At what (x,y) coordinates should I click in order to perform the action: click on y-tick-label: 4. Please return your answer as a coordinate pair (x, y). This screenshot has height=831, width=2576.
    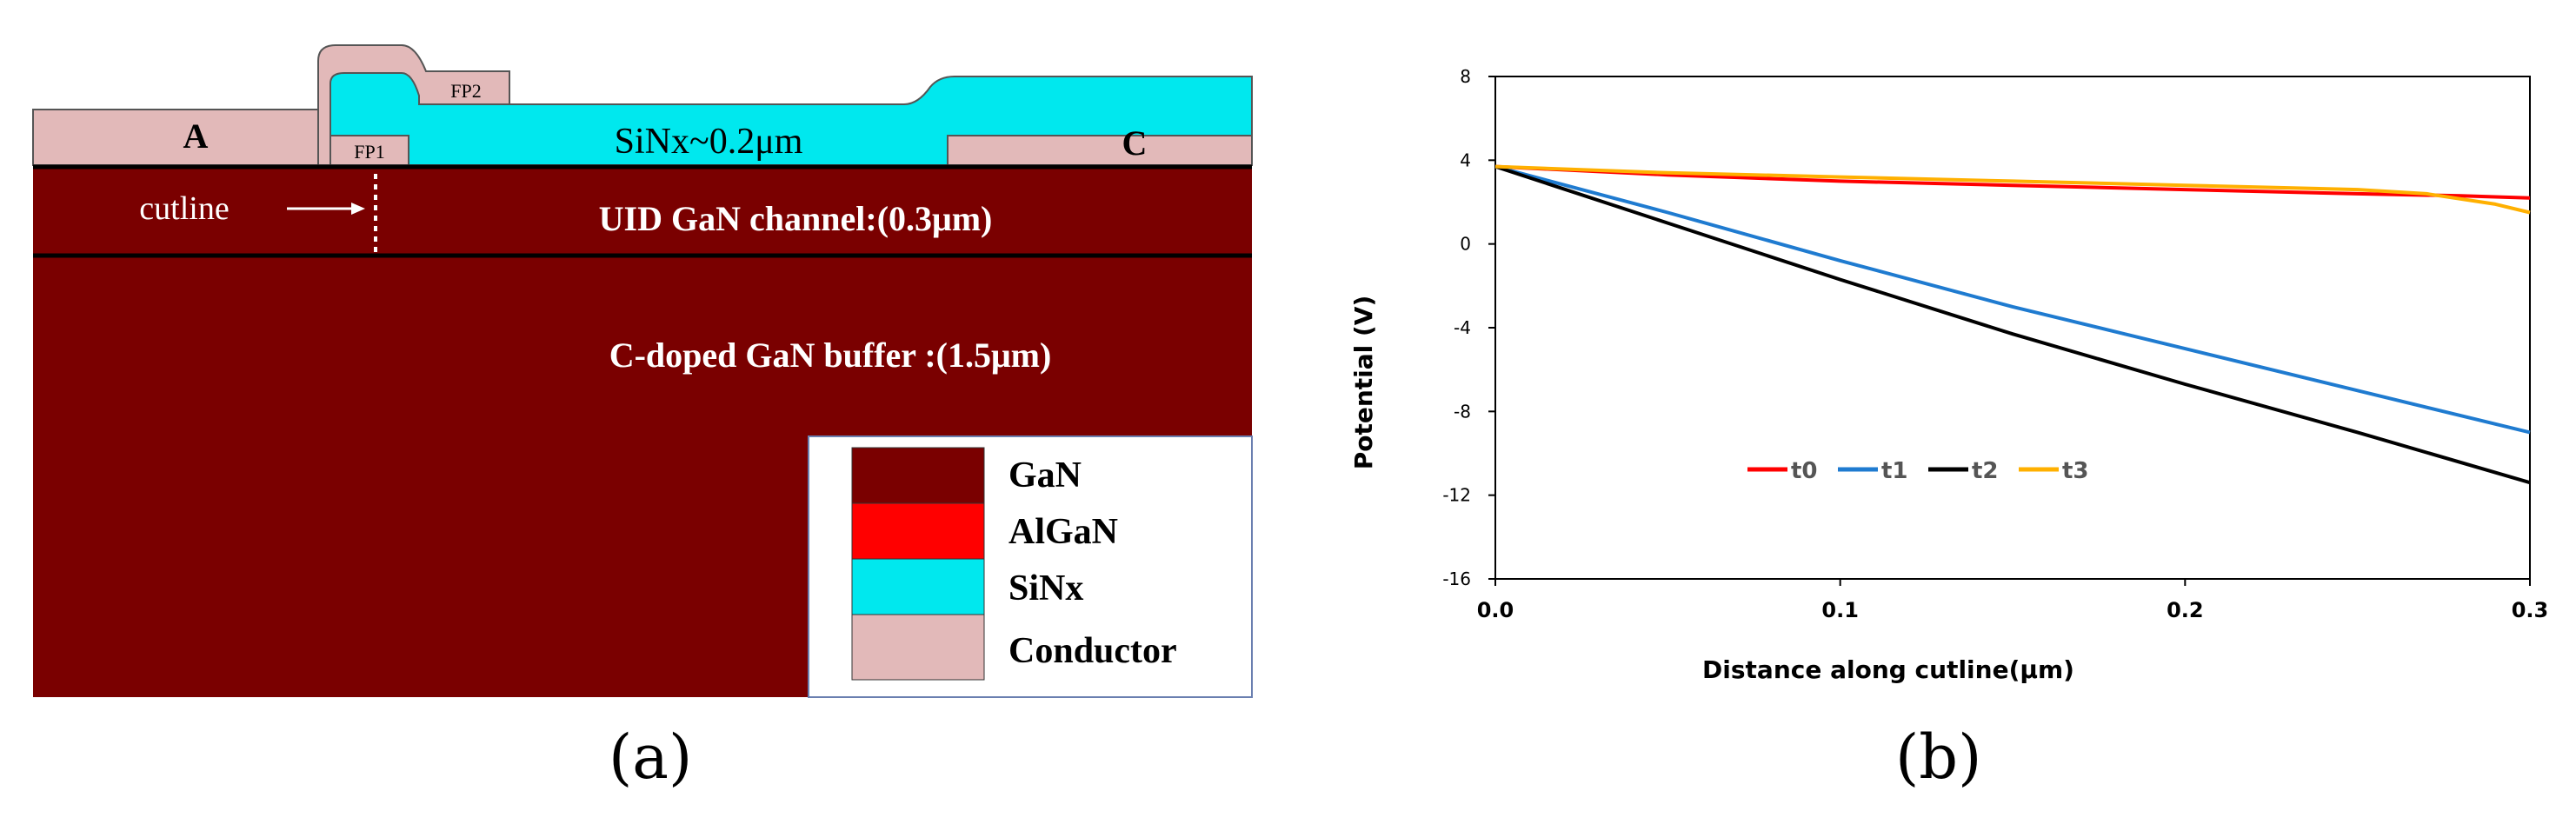
    Looking at the image, I should click on (1465, 160).